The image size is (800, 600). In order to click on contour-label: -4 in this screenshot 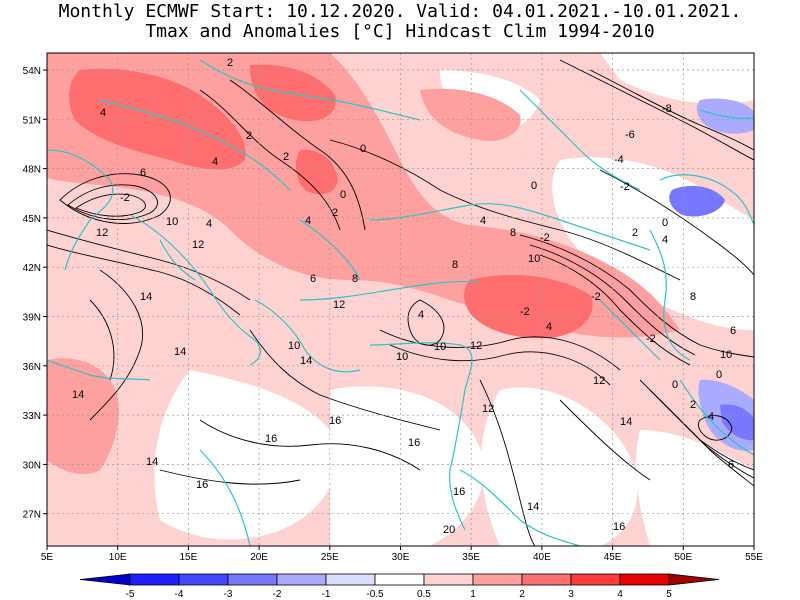, I will do `click(619, 160)`.